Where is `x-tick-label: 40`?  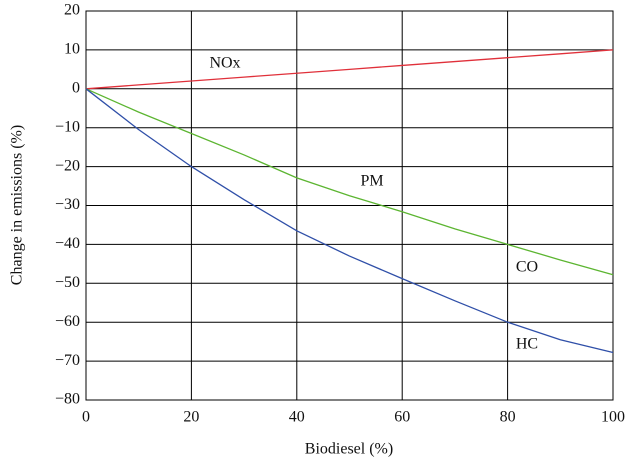
x-tick-label: 40 is located at coordinates (297, 417).